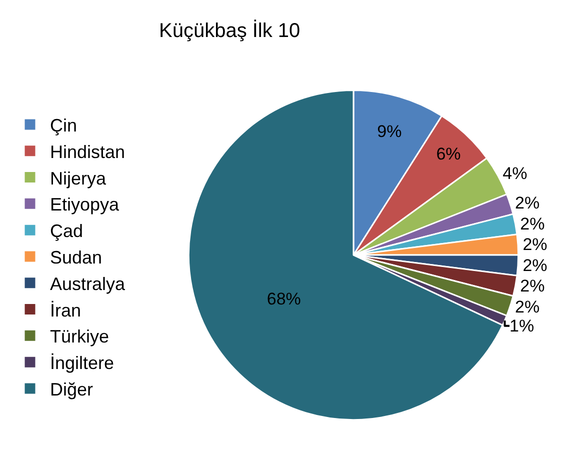 The width and height of the screenshot is (574, 462). What do you see at coordinates (283, 299) in the screenshot?
I see `data-label: 68%` at bounding box center [283, 299].